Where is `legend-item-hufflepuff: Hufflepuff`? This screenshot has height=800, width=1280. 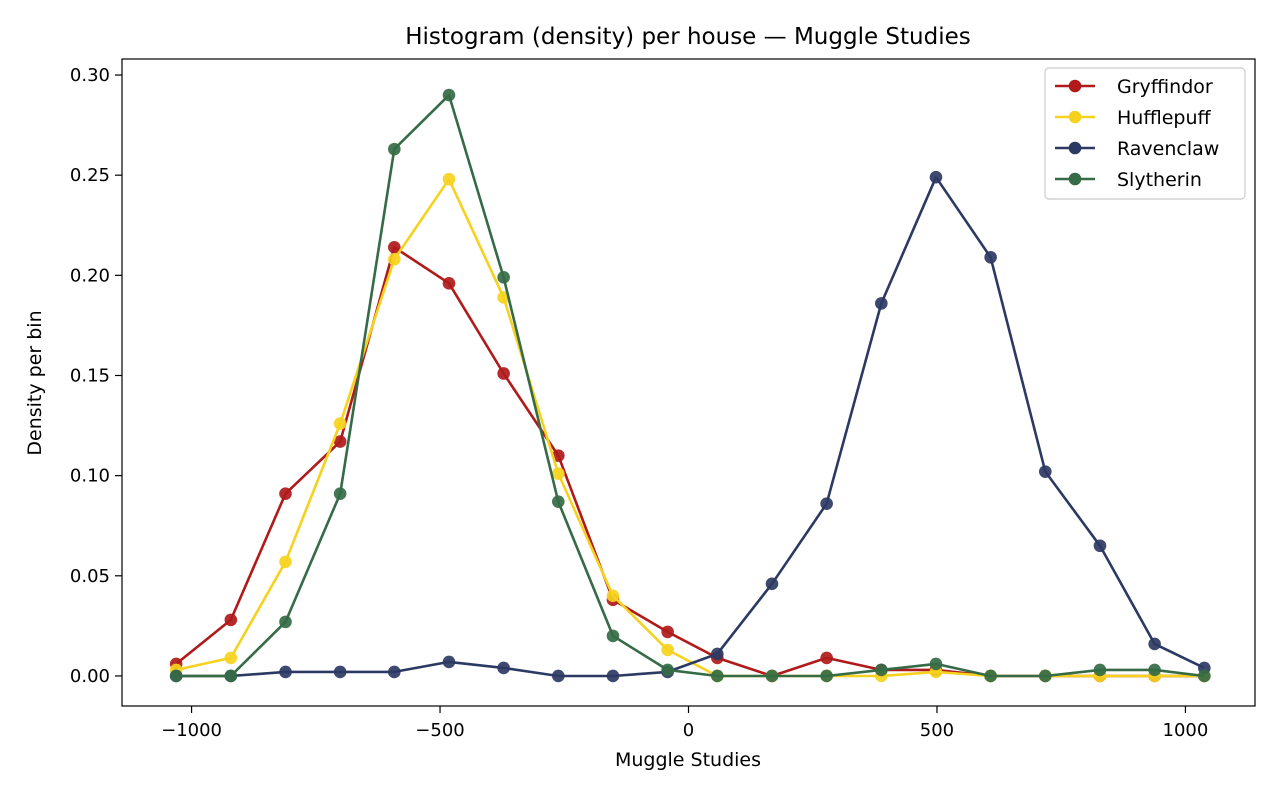
legend-item-hufflepuff: Hufflepuff is located at coordinates (1133, 118).